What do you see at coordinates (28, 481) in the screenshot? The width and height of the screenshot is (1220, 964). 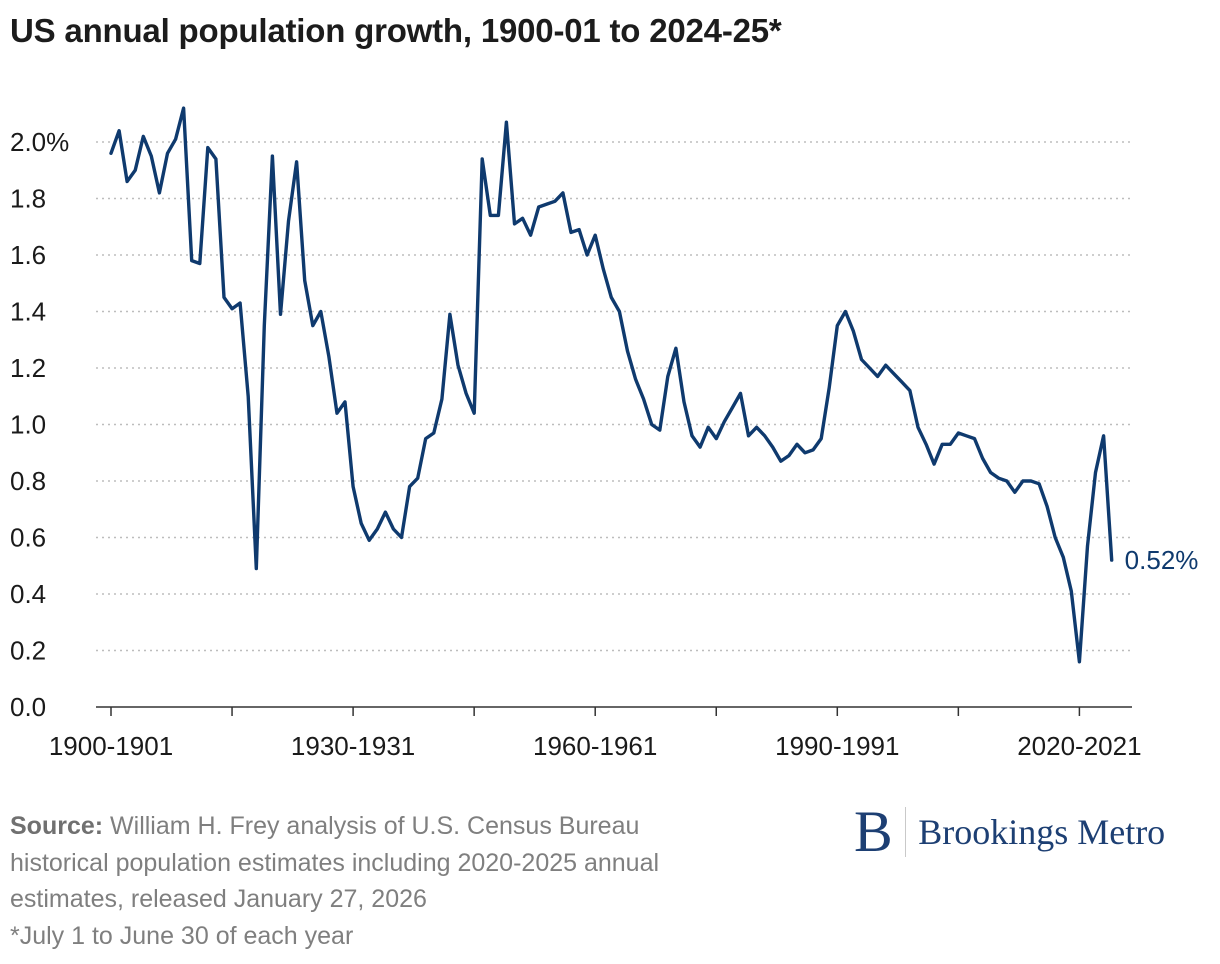 I see `y-tick-label: 0.8` at bounding box center [28, 481].